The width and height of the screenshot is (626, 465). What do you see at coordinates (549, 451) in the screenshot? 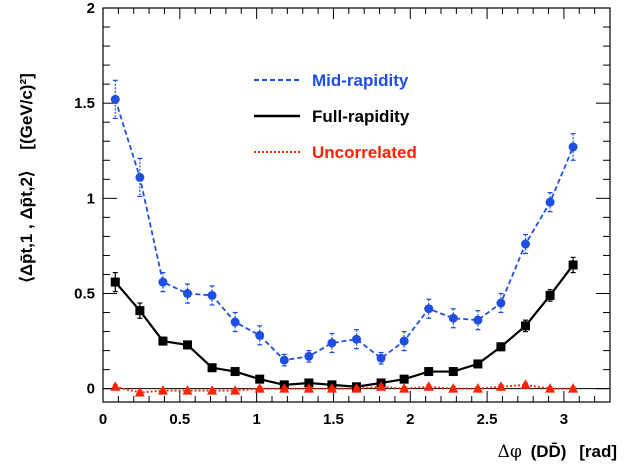
I see `x-axis-title-pair: (DD̄)` at bounding box center [549, 451].